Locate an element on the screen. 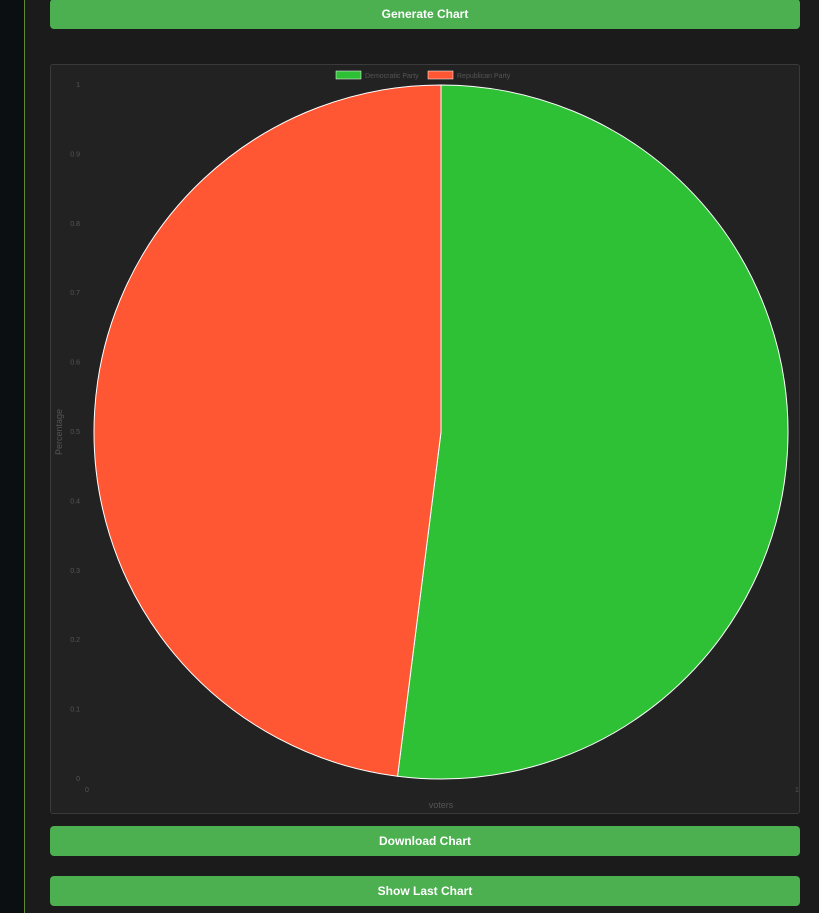  x-axis-title: voters is located at coordinates (441, 805).